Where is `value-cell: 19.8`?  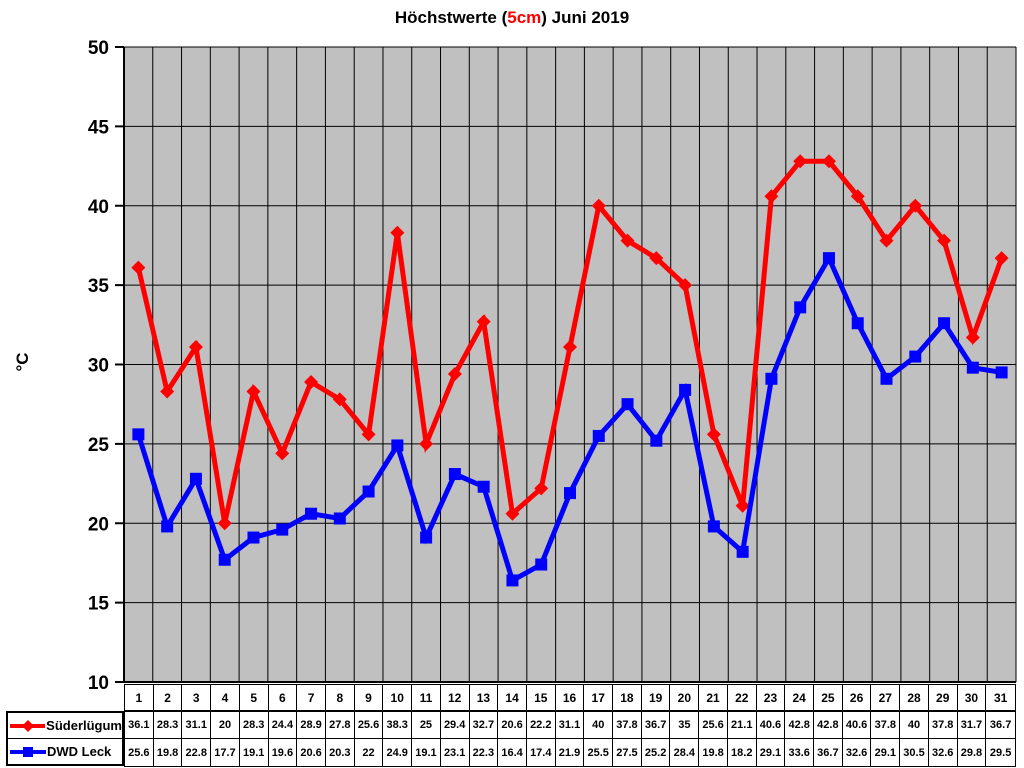
value-cell: 19.8 is located at coordinates (168, 752).